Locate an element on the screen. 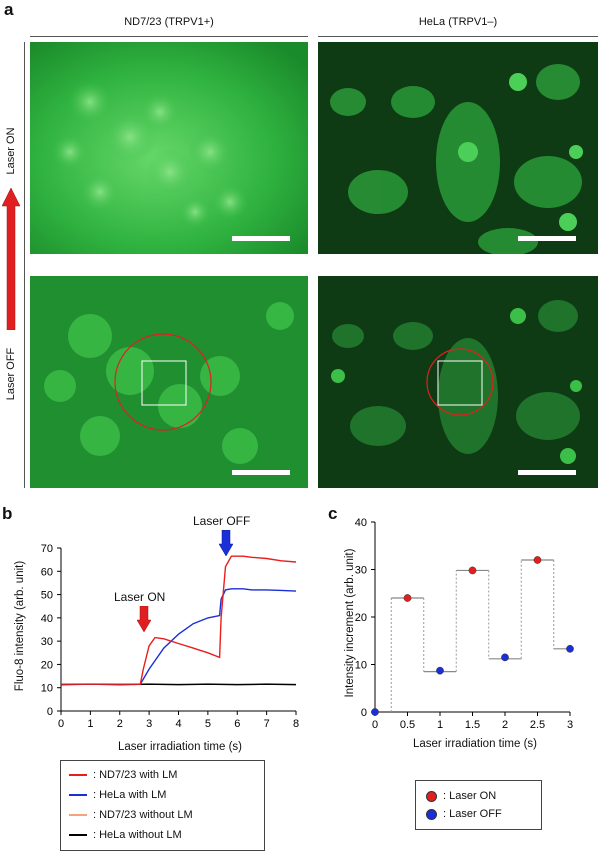 Image resolution: width=600 pixels, height=852 pixels. legend-item: : ND7/23 with LM is located at coordinates (119, 775).